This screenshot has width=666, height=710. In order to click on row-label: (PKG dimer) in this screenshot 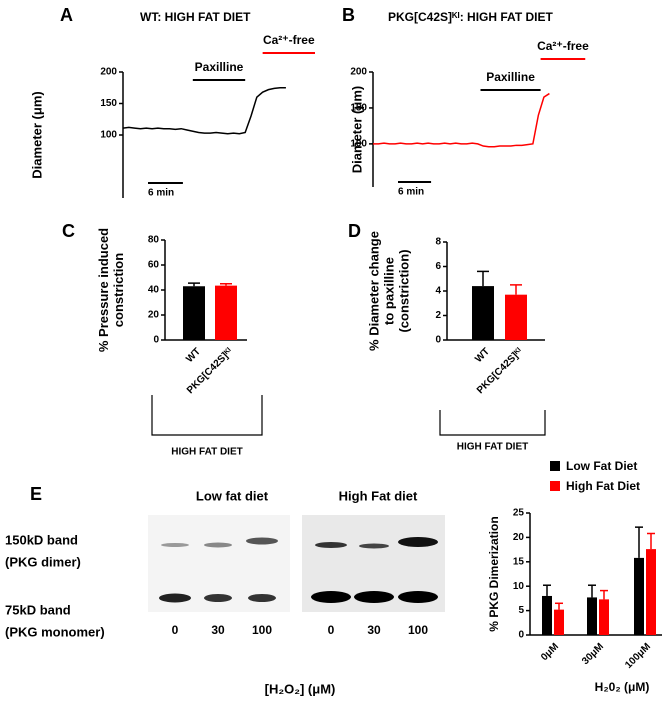, I will do `click(43, 561)`.